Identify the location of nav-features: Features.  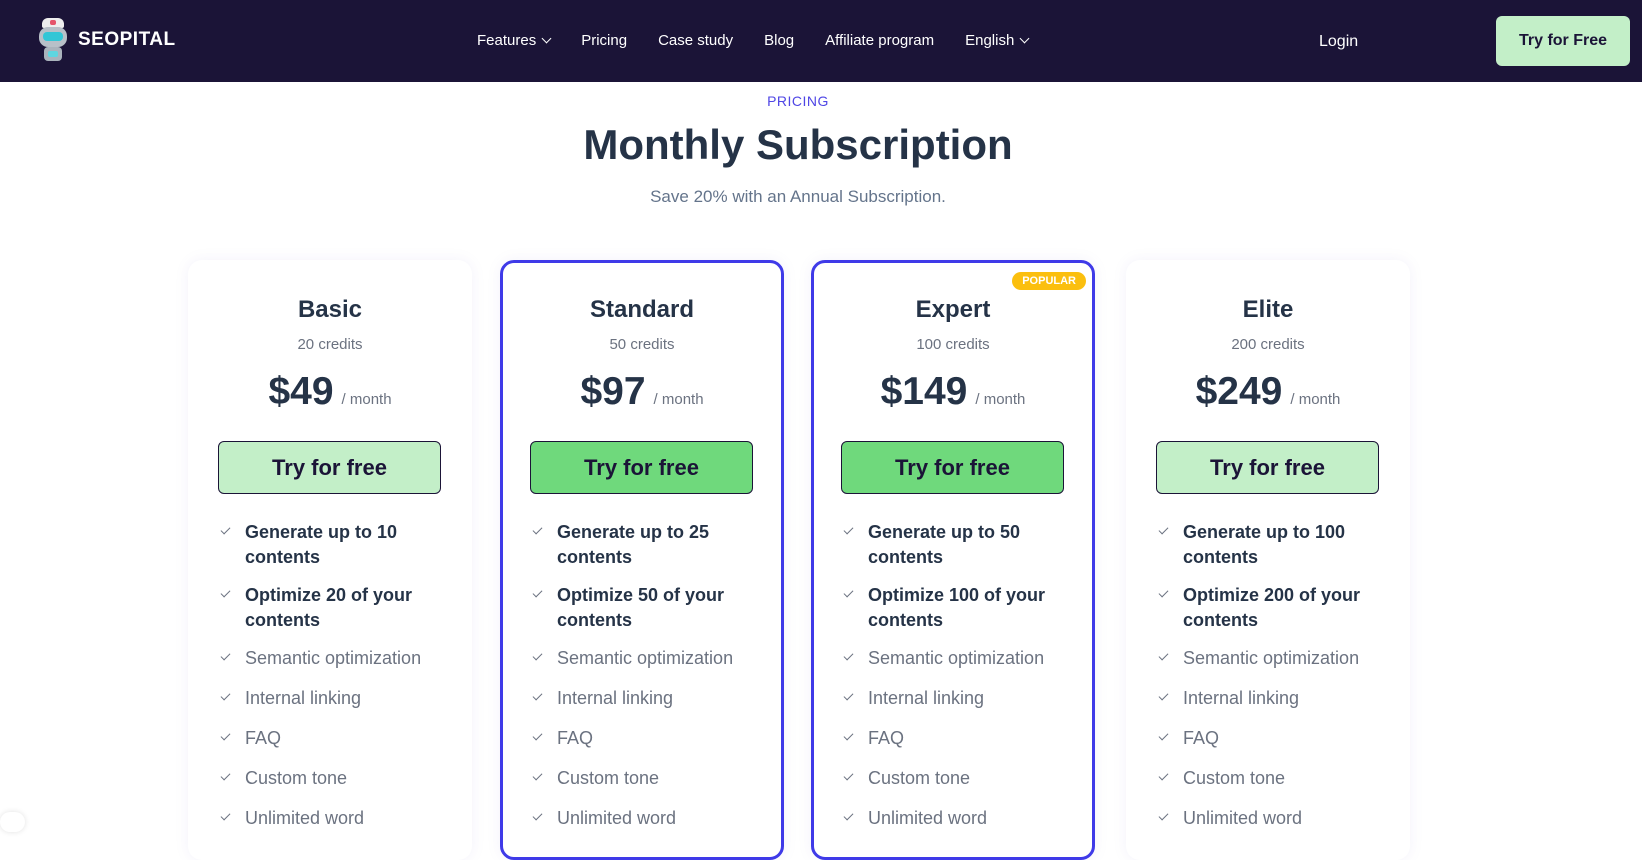
(514, 40).